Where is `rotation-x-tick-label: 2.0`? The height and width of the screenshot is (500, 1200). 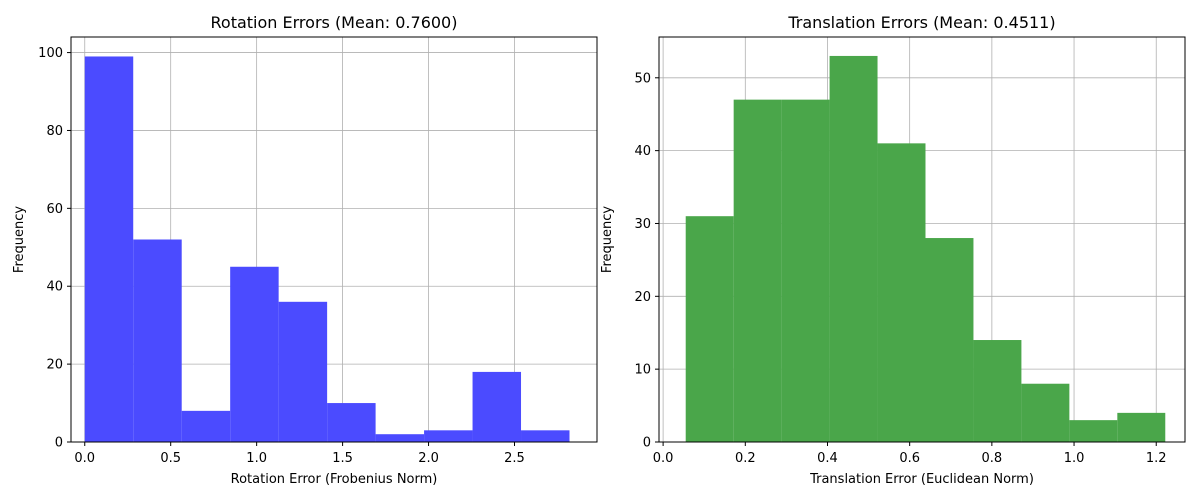 rotation-x-tick-label: 2.0 is located at coordinates (428, 458).